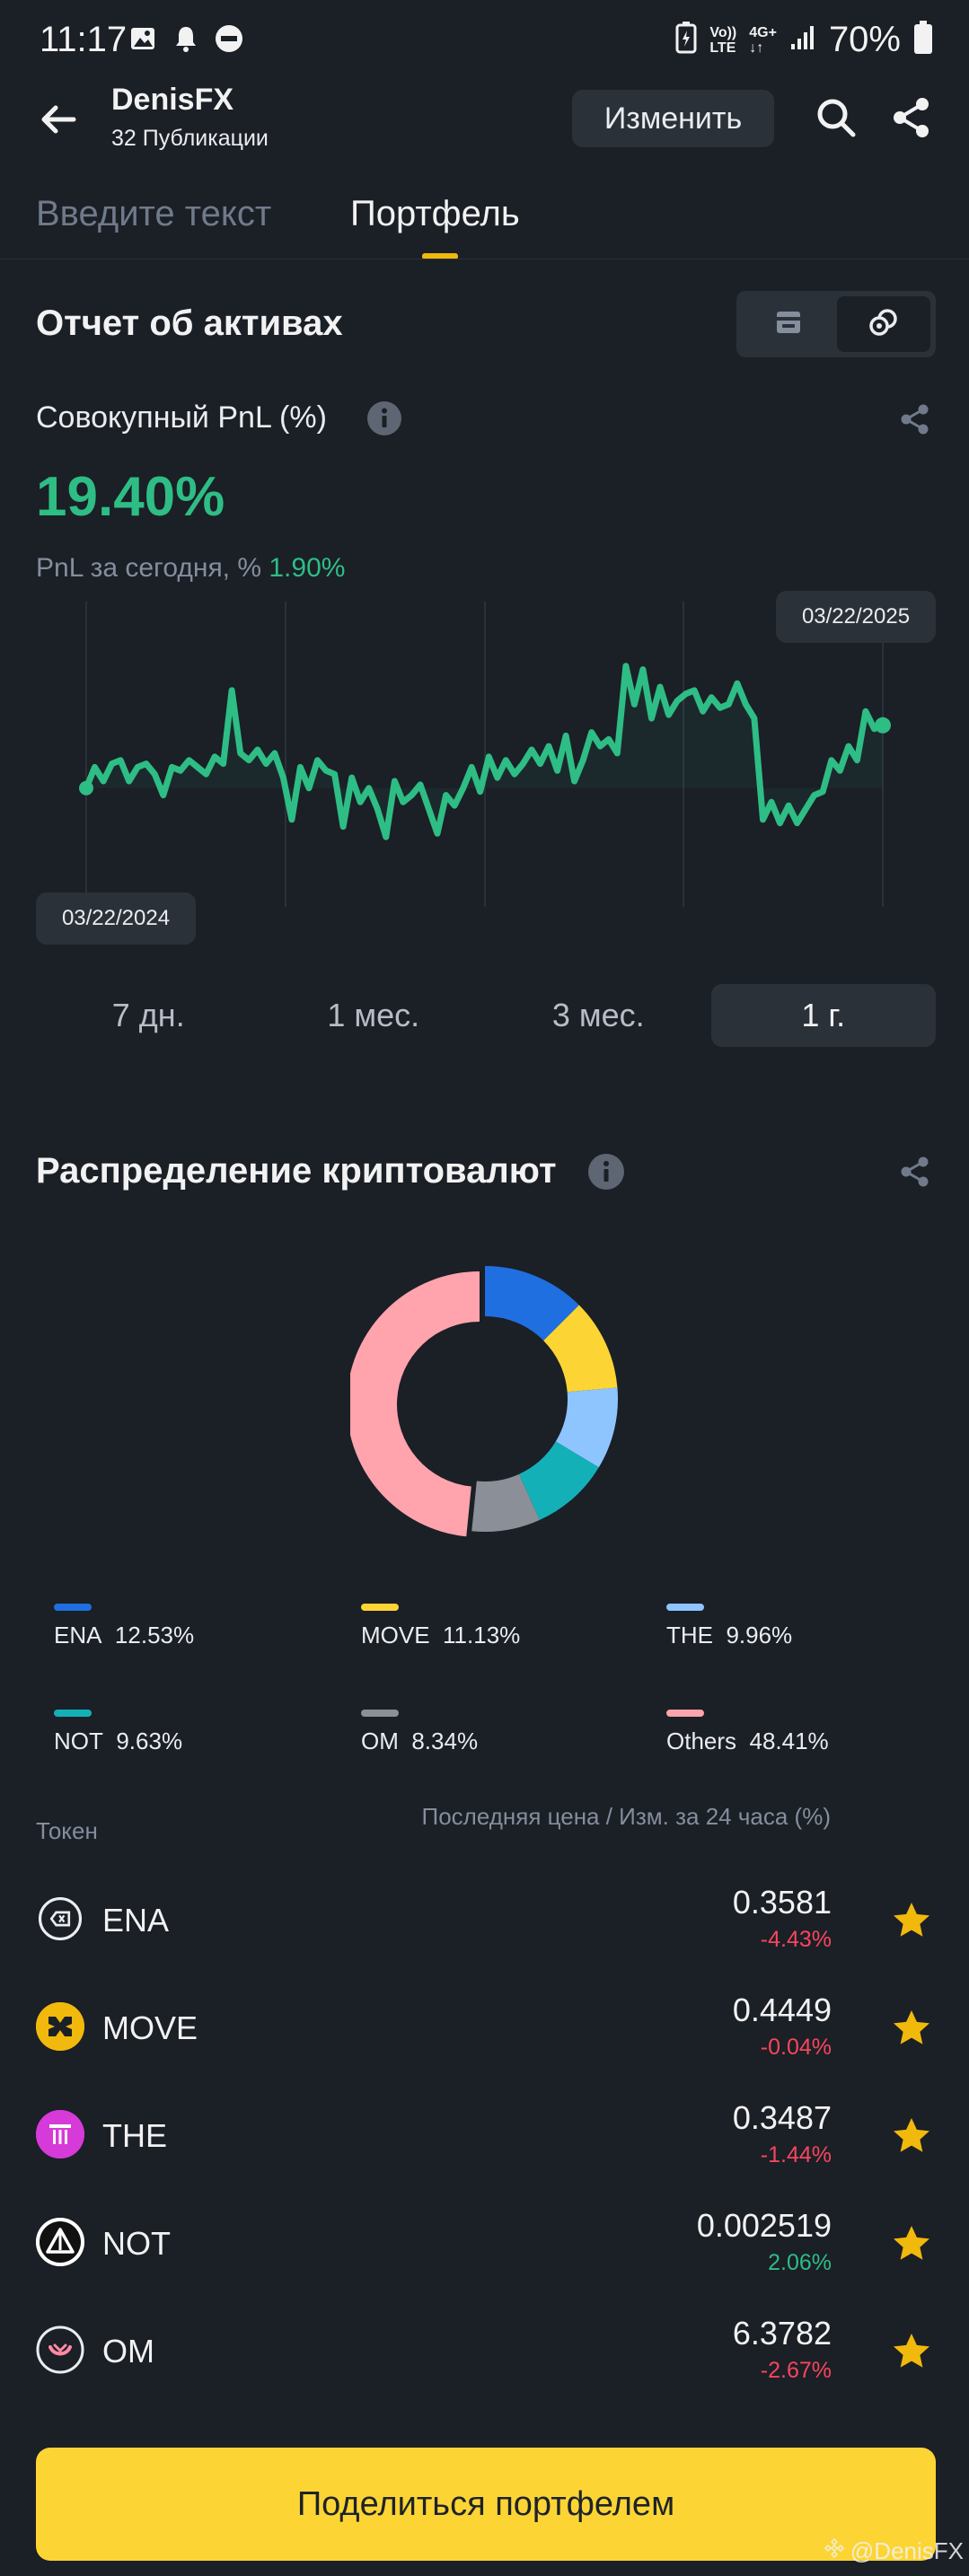 This screenshot has width=969, height=2576. I want to click on om-logo-icon, so click(60, 2349).